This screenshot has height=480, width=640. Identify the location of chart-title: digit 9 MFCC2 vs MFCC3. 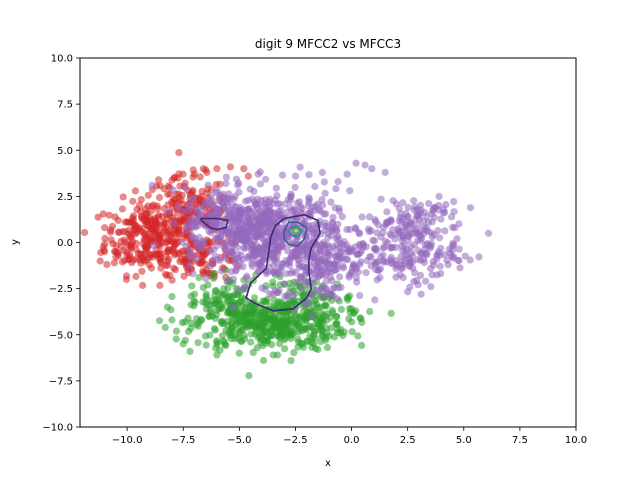
(328, 44).